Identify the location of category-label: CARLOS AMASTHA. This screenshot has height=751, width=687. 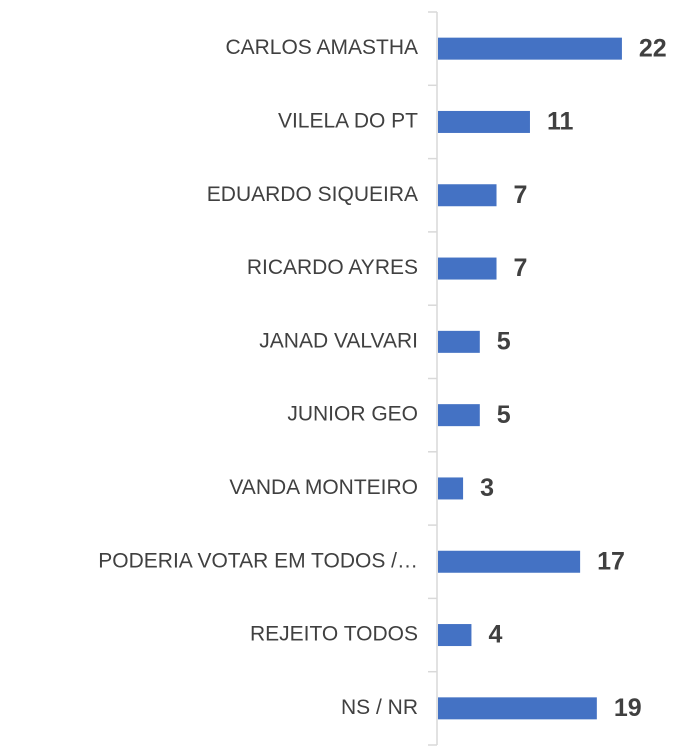
(321, 47).